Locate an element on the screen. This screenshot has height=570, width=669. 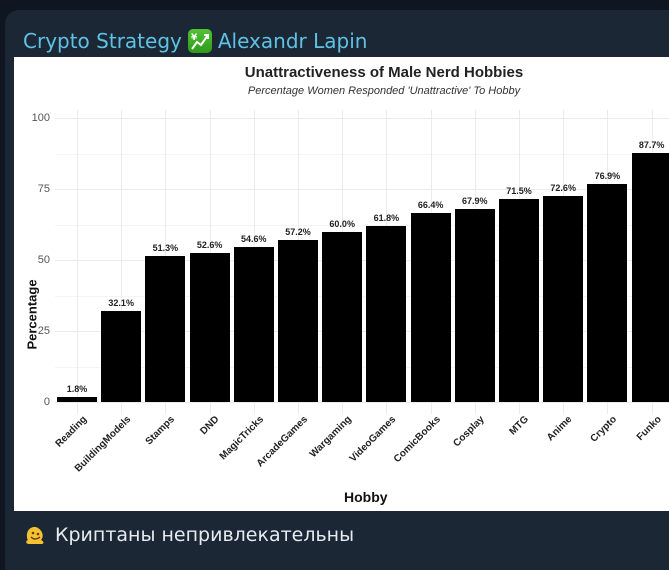
bar-dnd is located at coordinates (209, 327).